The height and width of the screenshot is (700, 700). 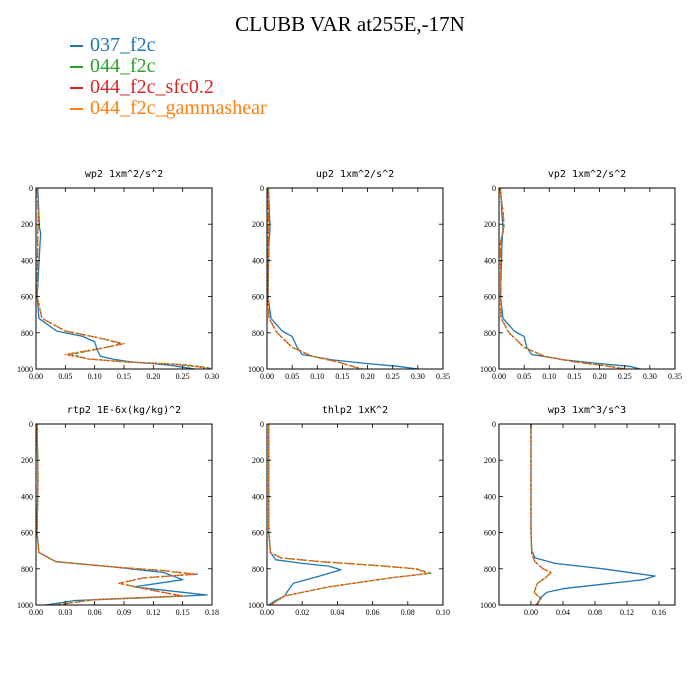 What do you see at coordinates (587, 410) in the screenshot?
I see `panel-title: wp3 1xm^3/s^3` at bounding box center [587, 410].